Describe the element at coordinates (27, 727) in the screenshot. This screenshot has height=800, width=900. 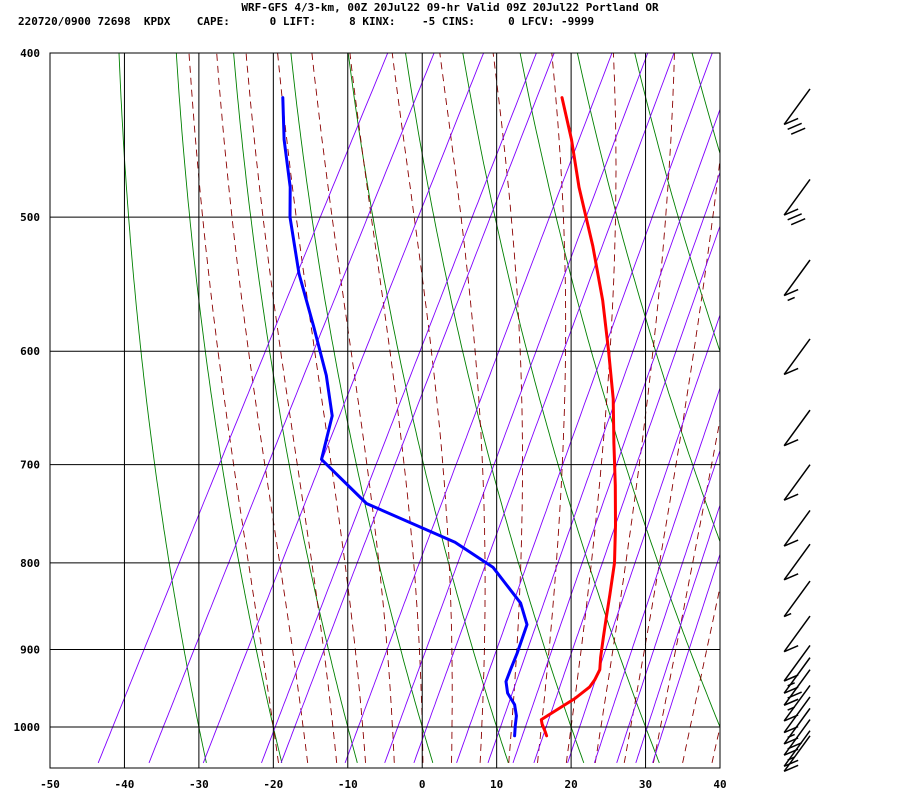
I see `y-tick-label: 1000` at that location.